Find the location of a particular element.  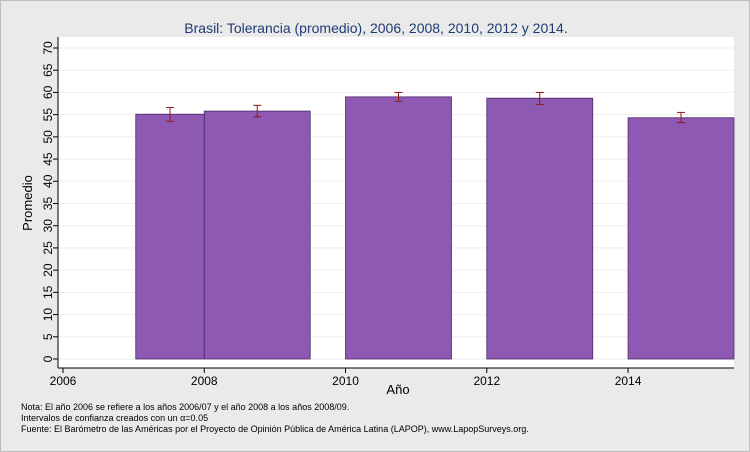

y-tick-label: 45 is located at coordinates (48, 159).